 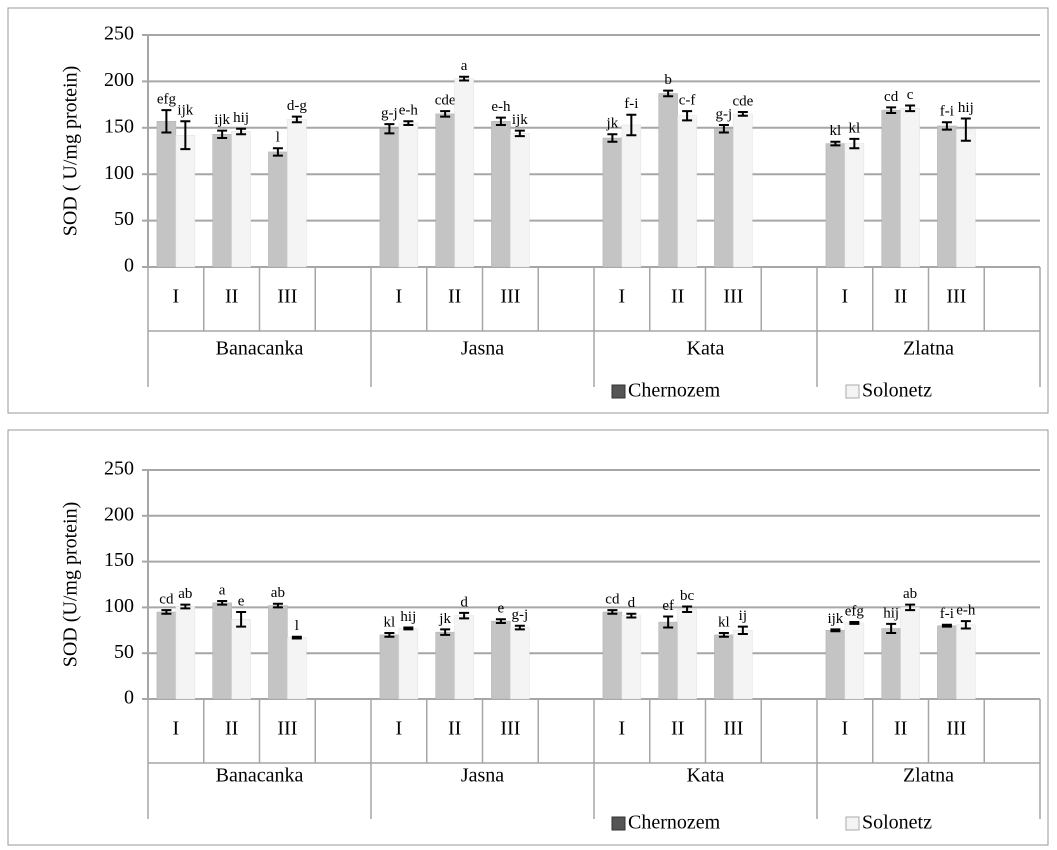 I want to click on significance-letter: efg, so click(x=167, y=100).